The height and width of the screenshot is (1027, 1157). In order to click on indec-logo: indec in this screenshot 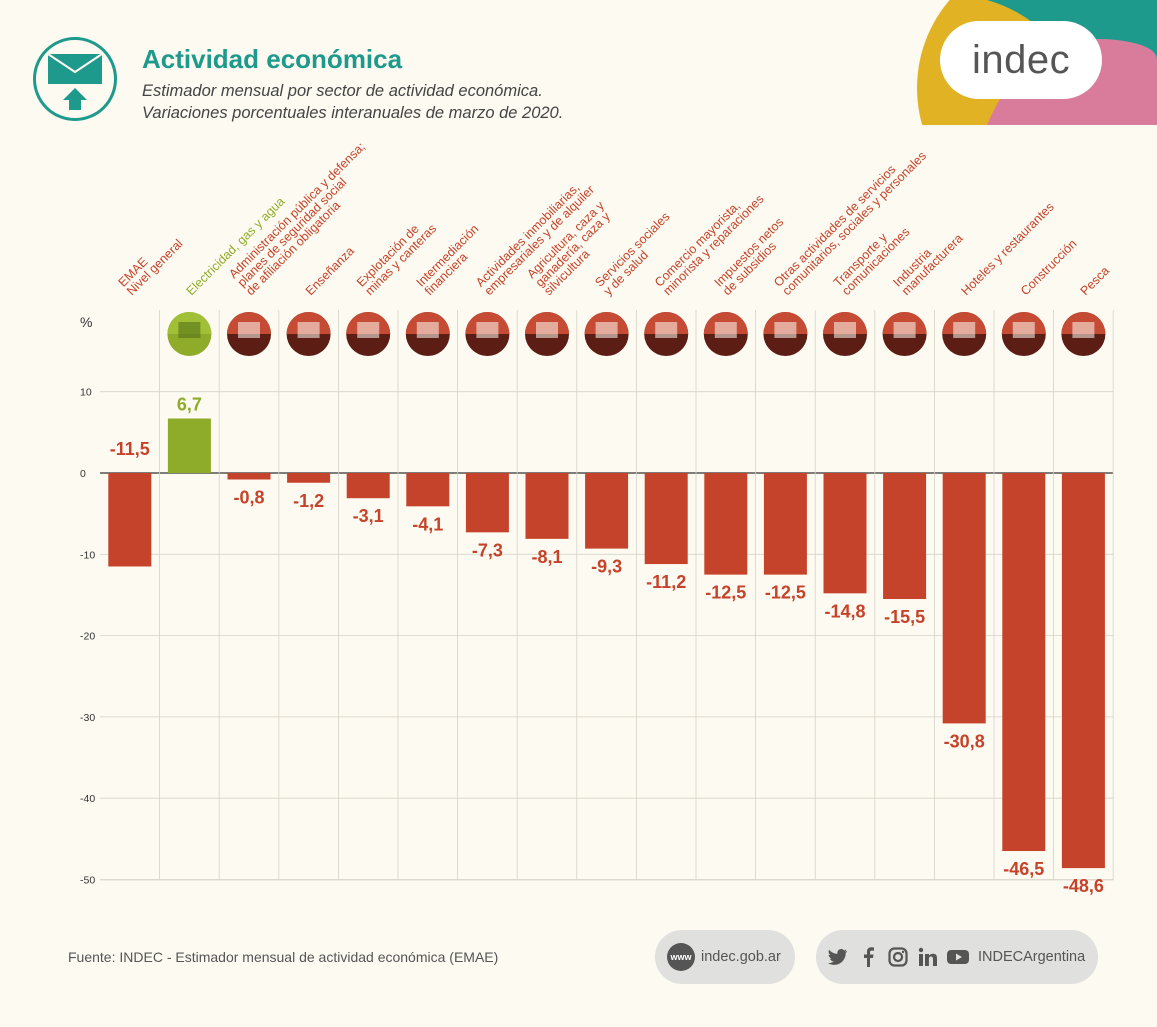, I will do `click(1021, 60)`.